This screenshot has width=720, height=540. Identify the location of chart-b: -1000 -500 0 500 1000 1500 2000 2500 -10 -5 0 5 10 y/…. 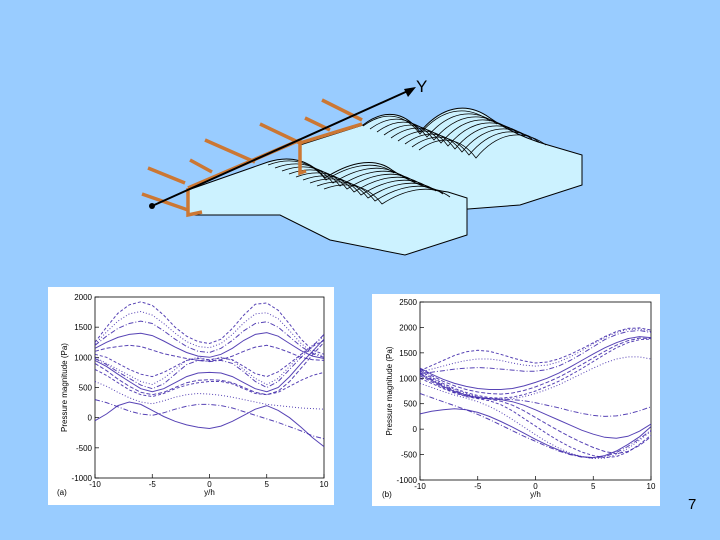
(519, 398).